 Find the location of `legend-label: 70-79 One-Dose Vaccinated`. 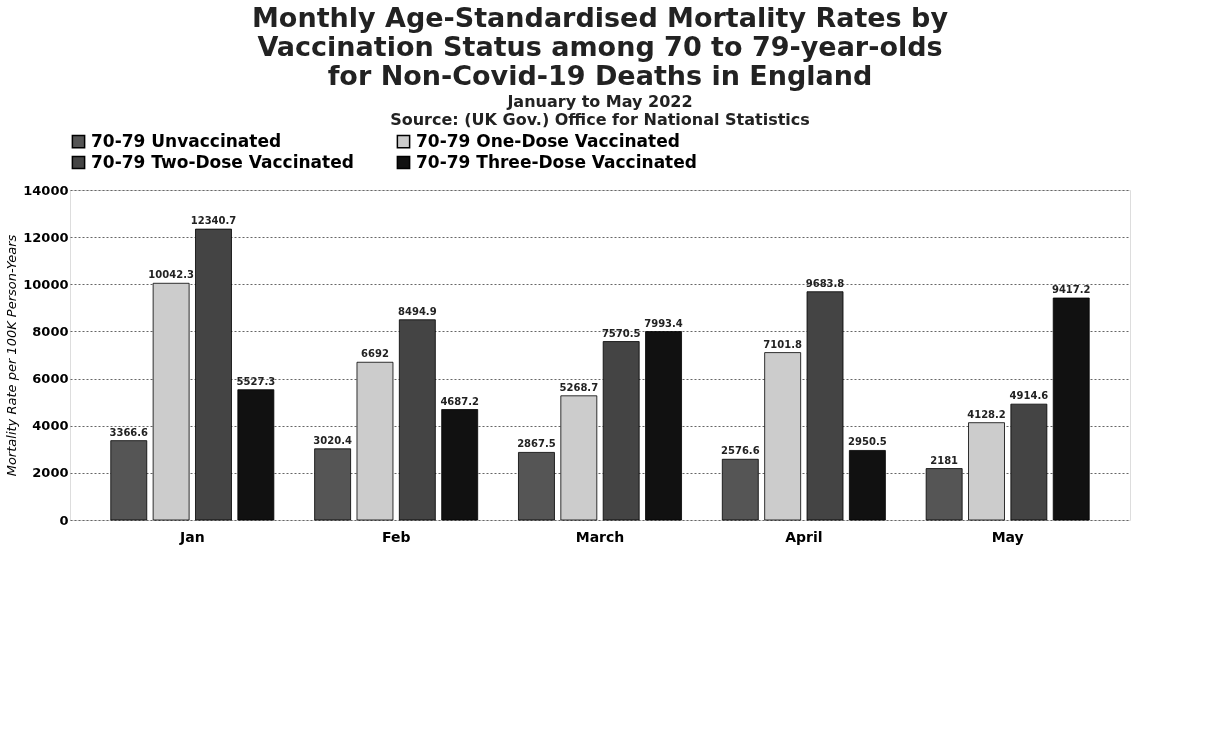

legend-label: 70-79 One-Dose Vaccinated is located at coordinates (548, 140).